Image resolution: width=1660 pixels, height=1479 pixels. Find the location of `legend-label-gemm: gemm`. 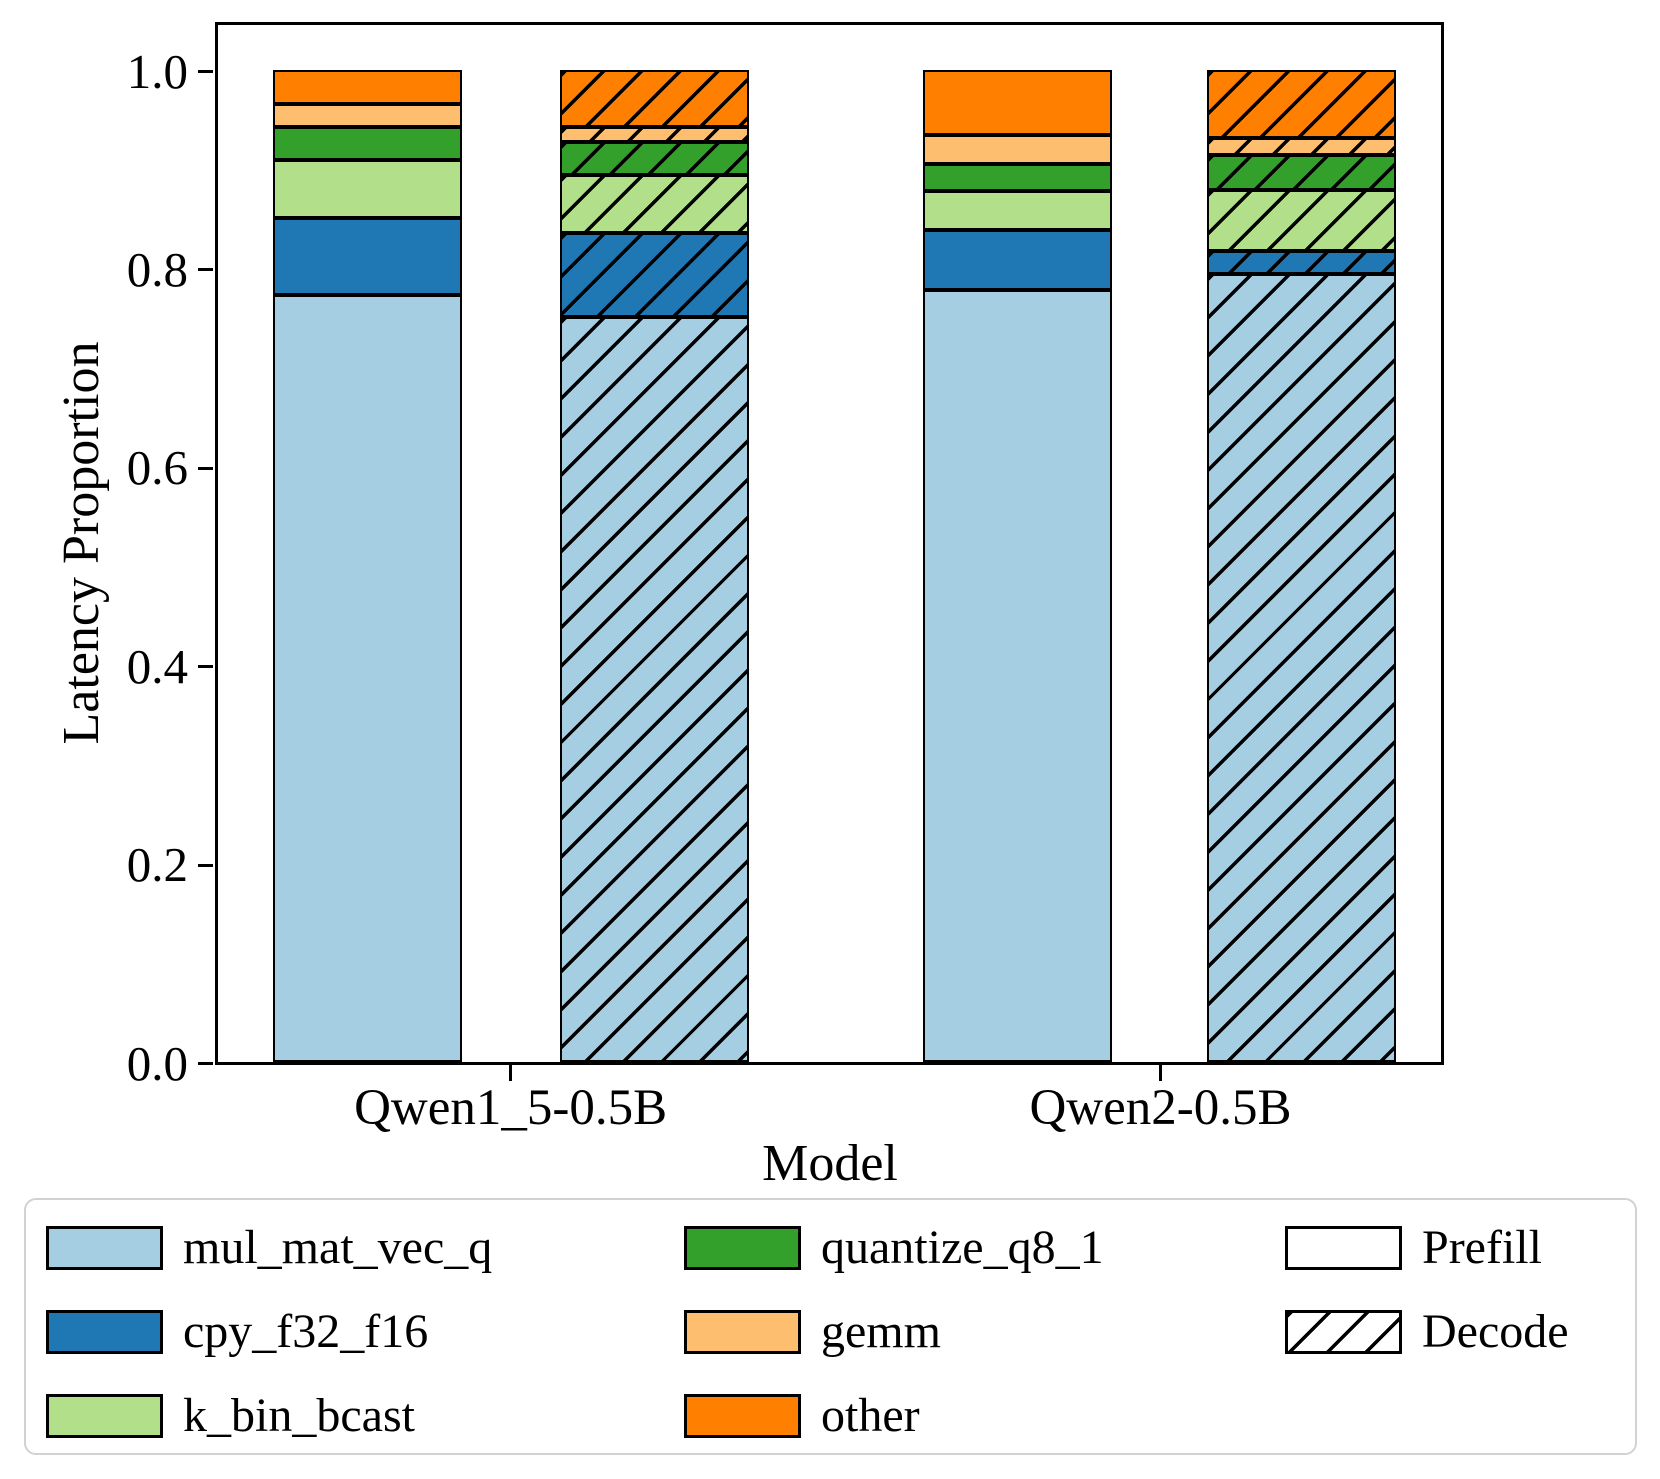

legend-label-gemm: gemm is located at coordinates (881, 1331).